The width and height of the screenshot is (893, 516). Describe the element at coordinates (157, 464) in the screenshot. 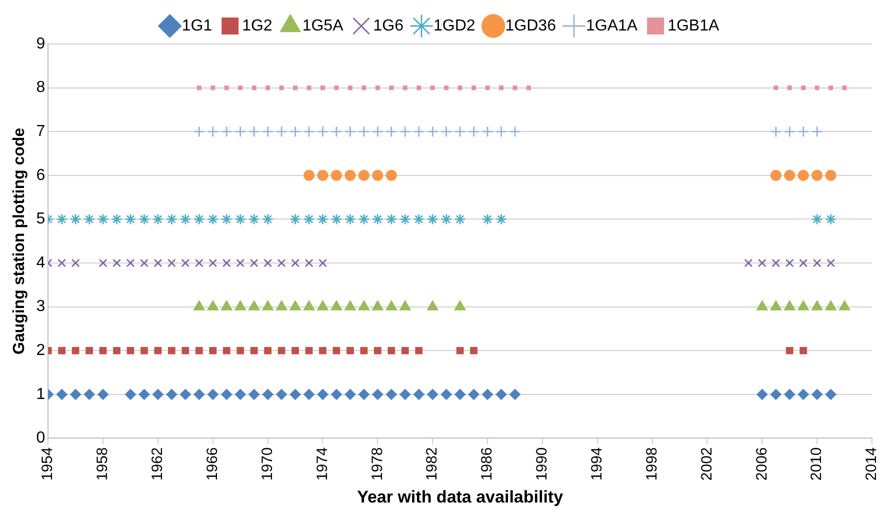

I see `x-tick-label: 1962` at that location.